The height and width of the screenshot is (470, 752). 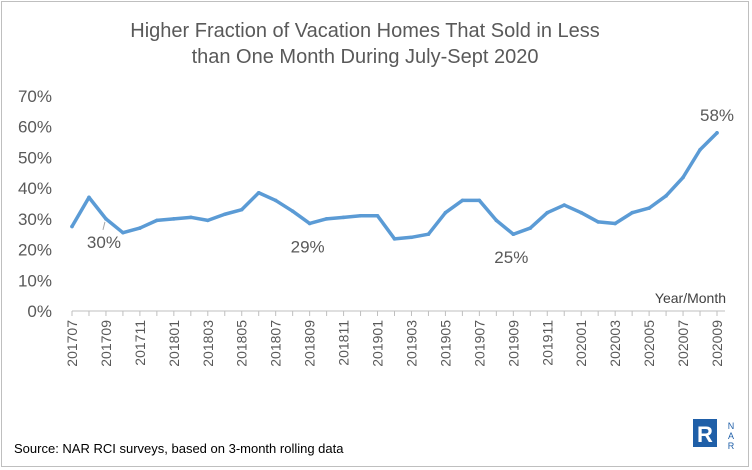 What do you see at coordinates (649, 343) in the screenshot?
I see `x-tick-label: 202005` at bounding box center [649, 343].